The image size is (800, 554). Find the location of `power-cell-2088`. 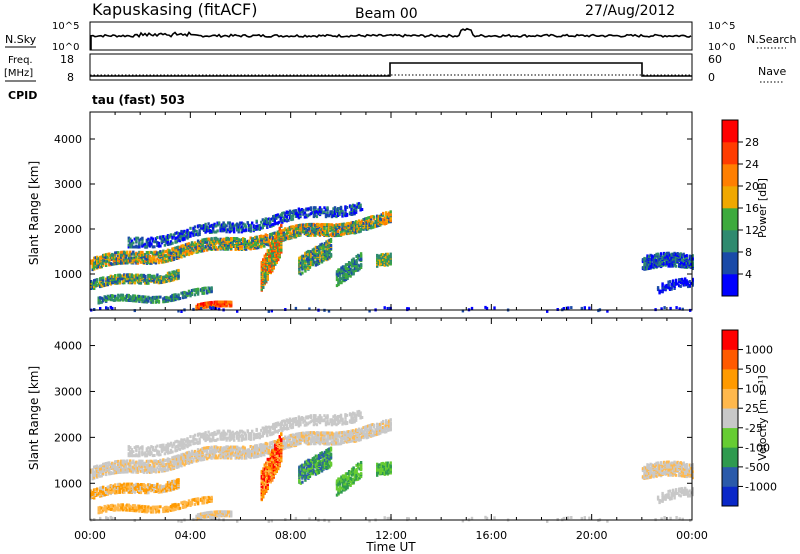

power-cell-2088 is located at coordinates (217, 223).